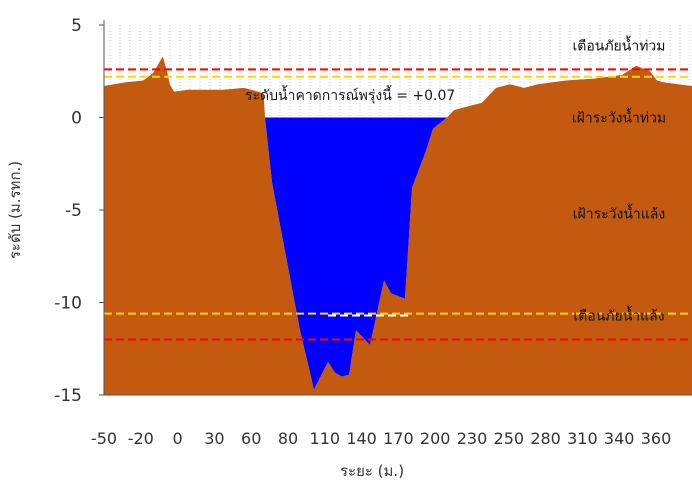 This screenshot has height=490, width=692. What do you see at coordinates (76, 119) in the screenshot?
I see `y-tick-label: 0` at bounding box center [76, 119].